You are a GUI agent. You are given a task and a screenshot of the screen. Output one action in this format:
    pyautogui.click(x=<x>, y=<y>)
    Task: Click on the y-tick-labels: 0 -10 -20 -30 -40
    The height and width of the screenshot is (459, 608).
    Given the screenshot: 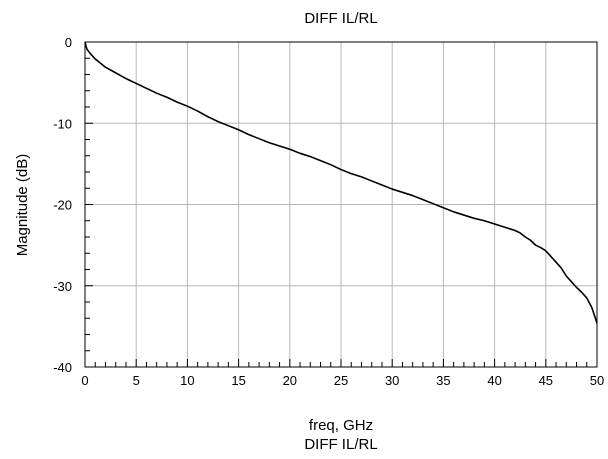 What is the action you would take?
    pyautogui.click(x=62, y=205)
    